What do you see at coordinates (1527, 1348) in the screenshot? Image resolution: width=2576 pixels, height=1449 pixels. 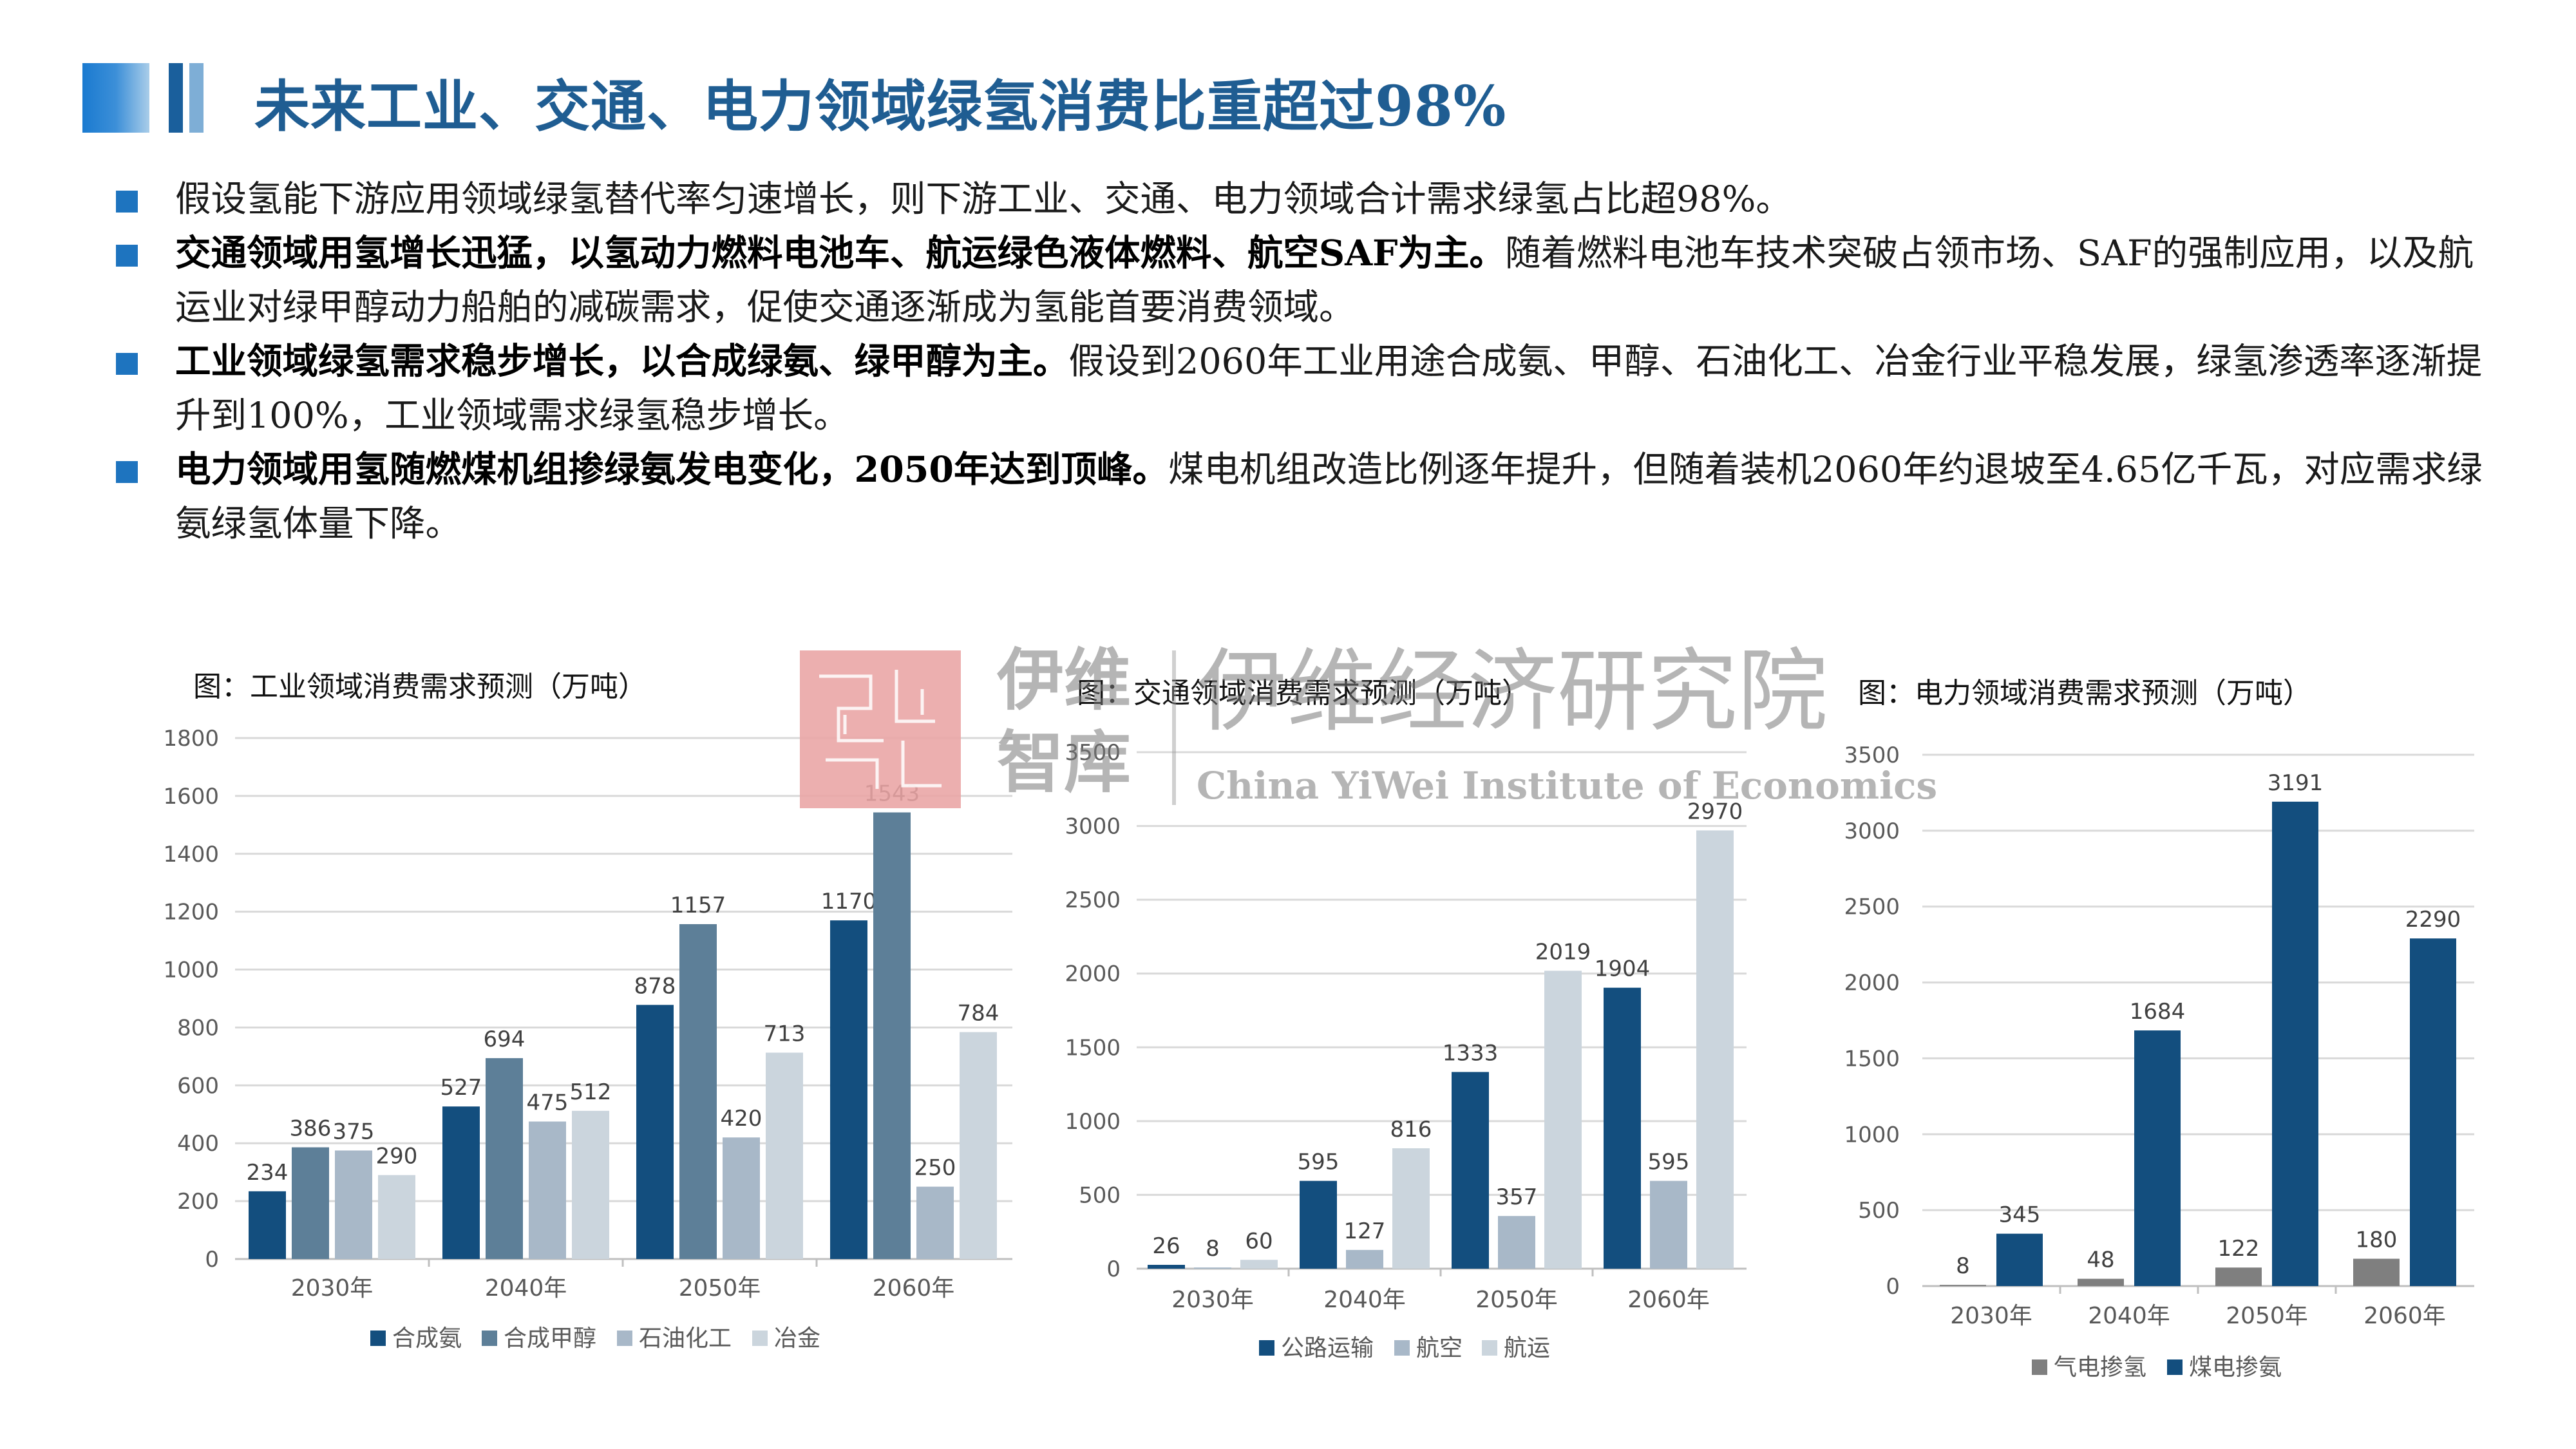 I see `legend-label: 航运` at bounding box center [1527, 1348].